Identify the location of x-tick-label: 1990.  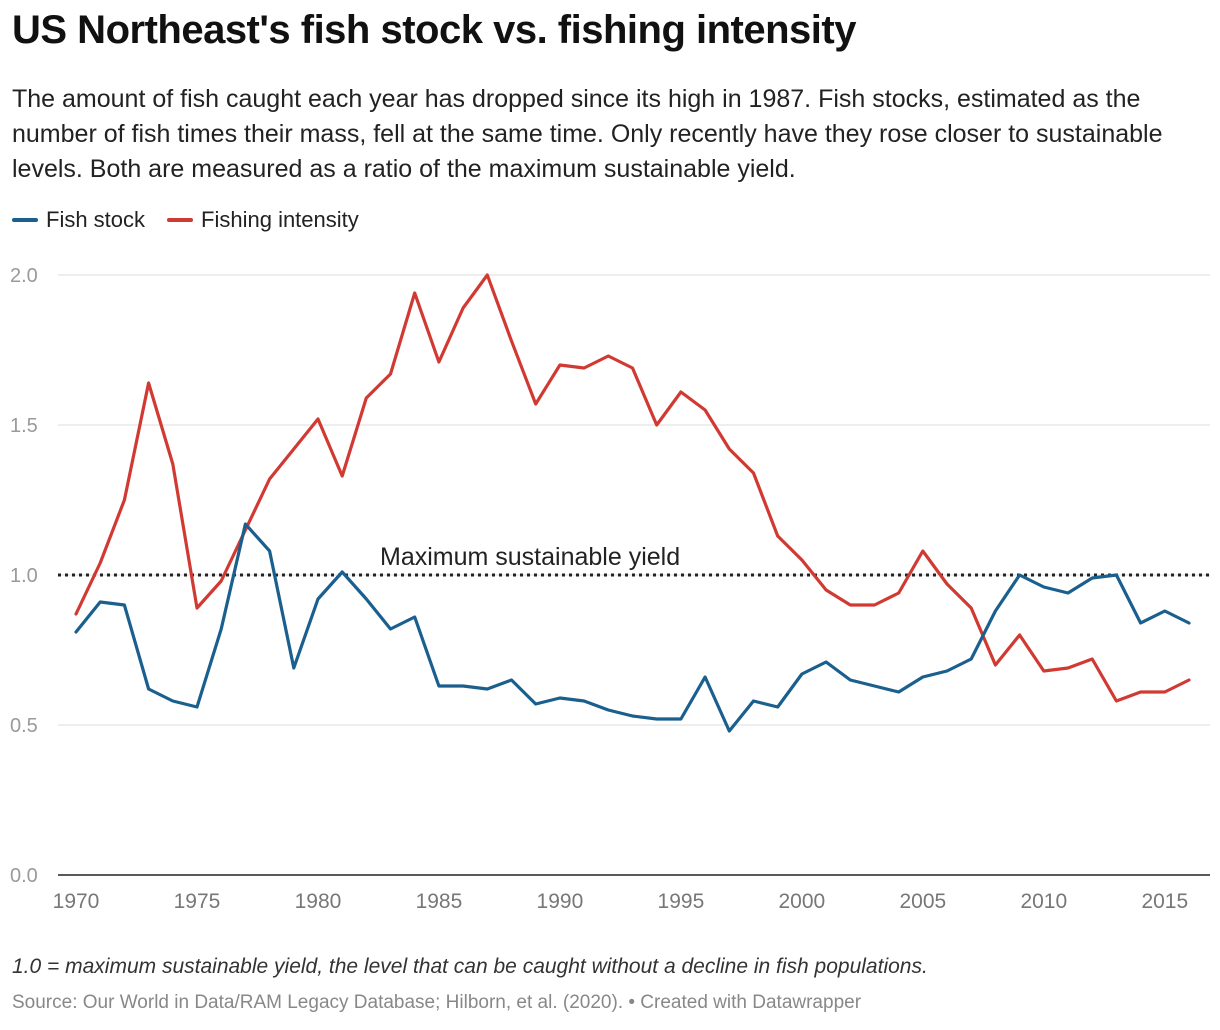
(560, 901).